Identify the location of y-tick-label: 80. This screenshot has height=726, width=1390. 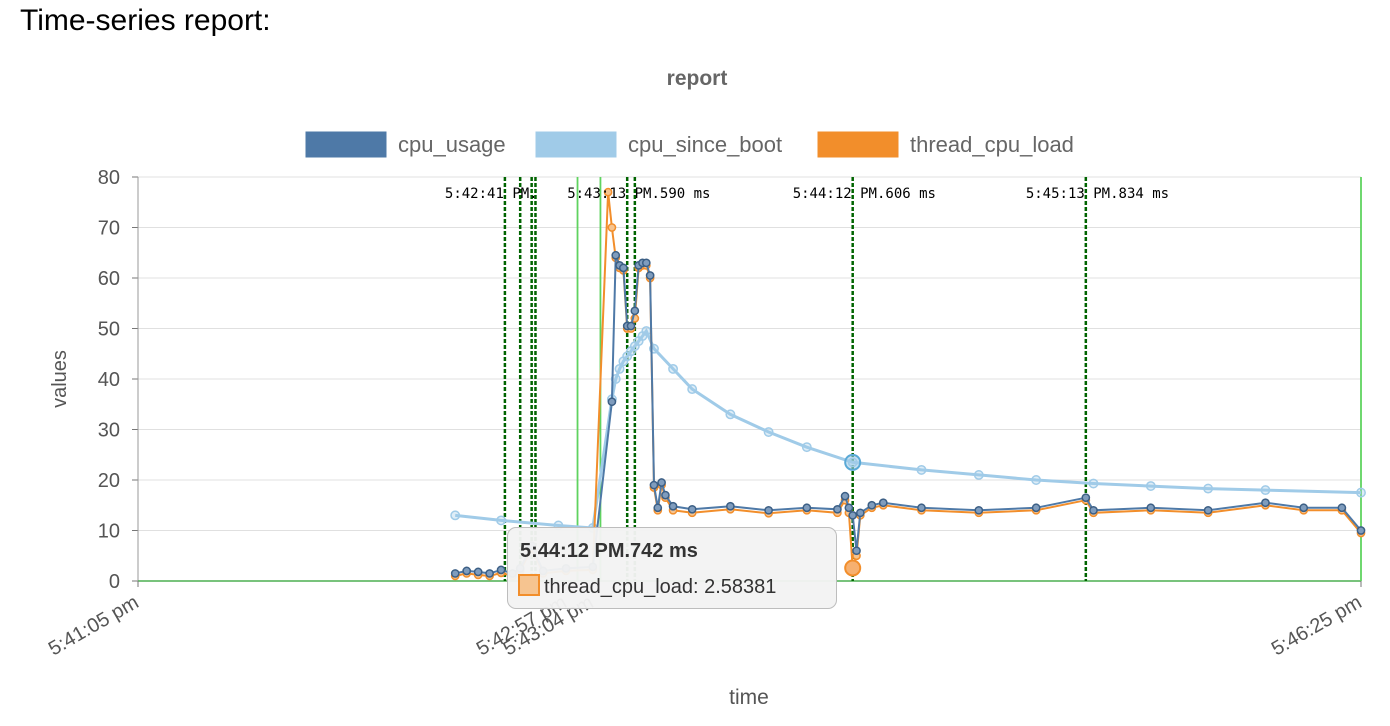
(109, 178).